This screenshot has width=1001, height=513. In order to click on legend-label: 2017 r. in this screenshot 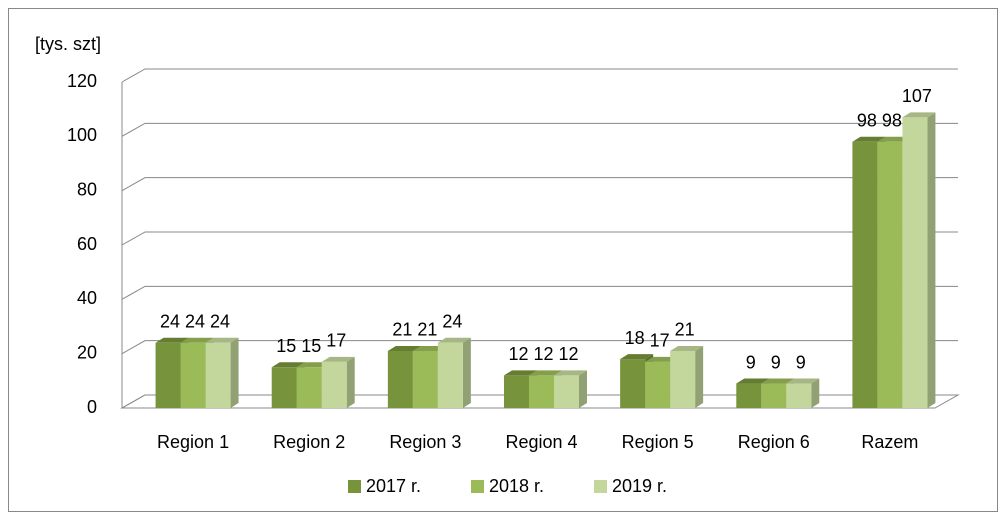, I will do `click(393, 486)`.